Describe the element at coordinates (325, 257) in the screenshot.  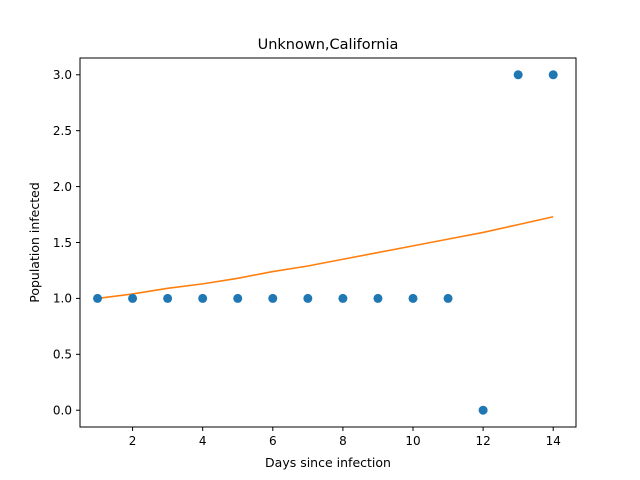
I see `fit-line` at that location.